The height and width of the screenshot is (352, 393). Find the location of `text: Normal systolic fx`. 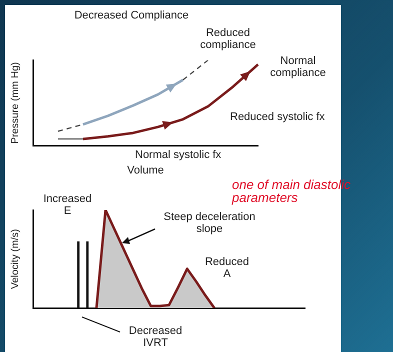

text: Normal systolic fx is located at coordinates (178, 155).